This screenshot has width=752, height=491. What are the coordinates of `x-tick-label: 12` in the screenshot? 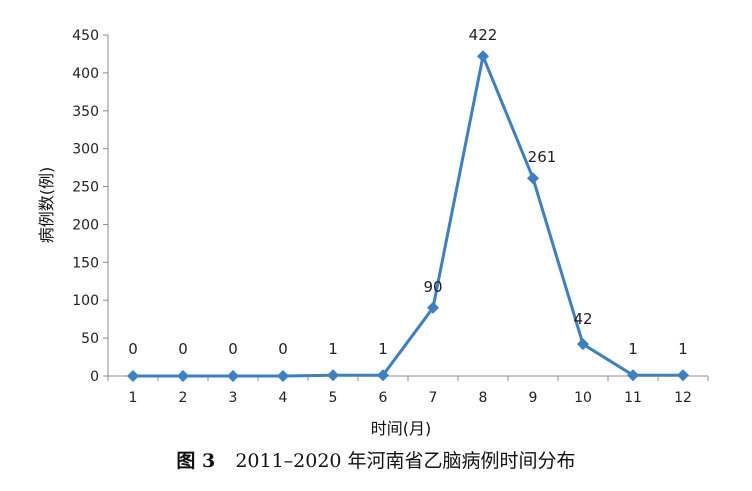 It's located at (683, 398).